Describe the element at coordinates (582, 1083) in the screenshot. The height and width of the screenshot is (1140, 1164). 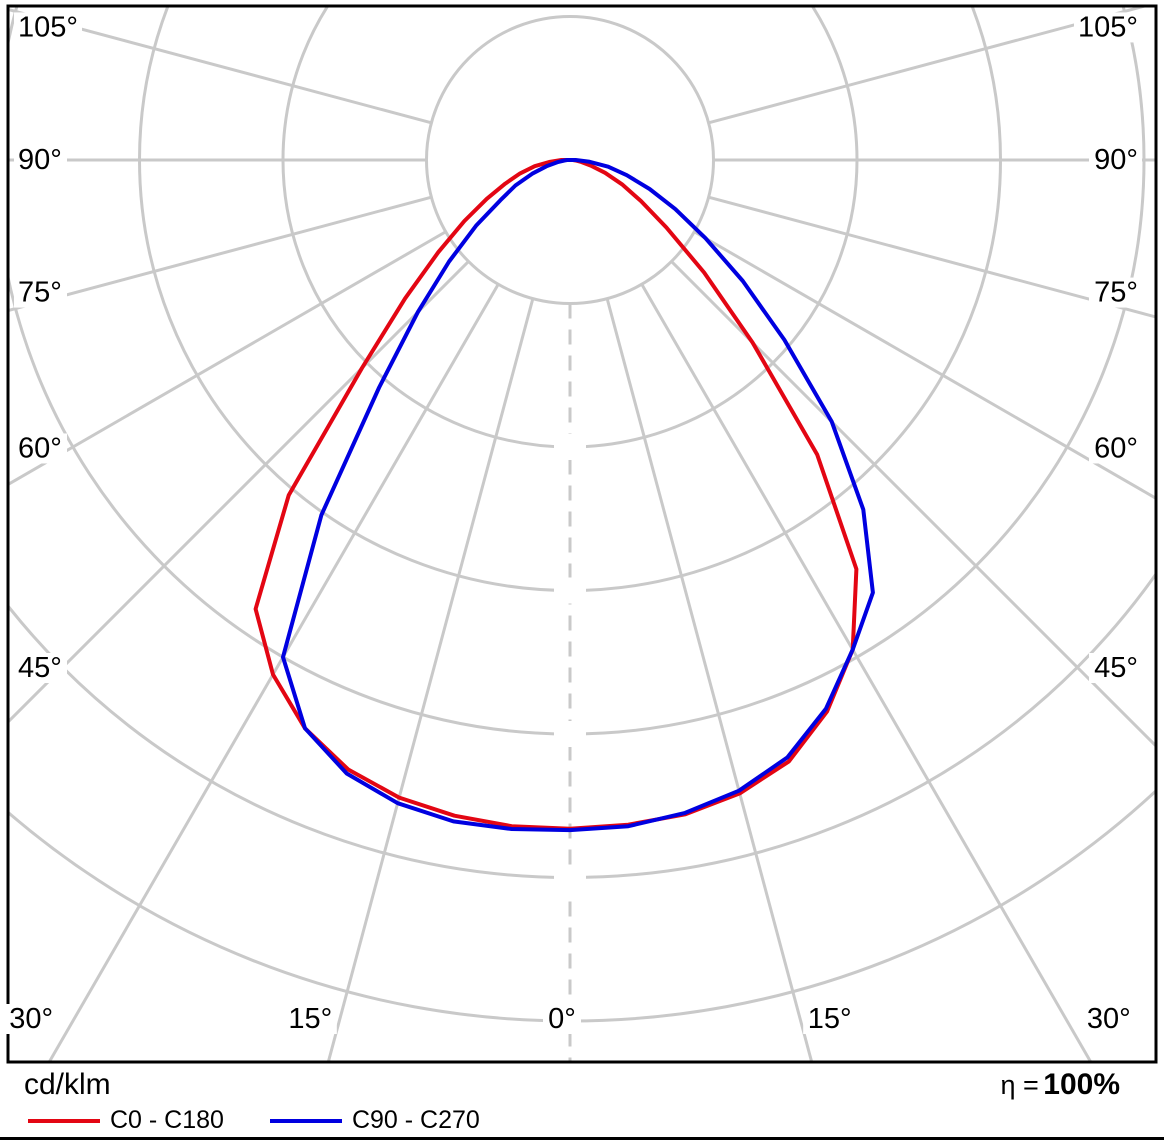
I see `footer-row: cd/klm η = 100%` at that location.